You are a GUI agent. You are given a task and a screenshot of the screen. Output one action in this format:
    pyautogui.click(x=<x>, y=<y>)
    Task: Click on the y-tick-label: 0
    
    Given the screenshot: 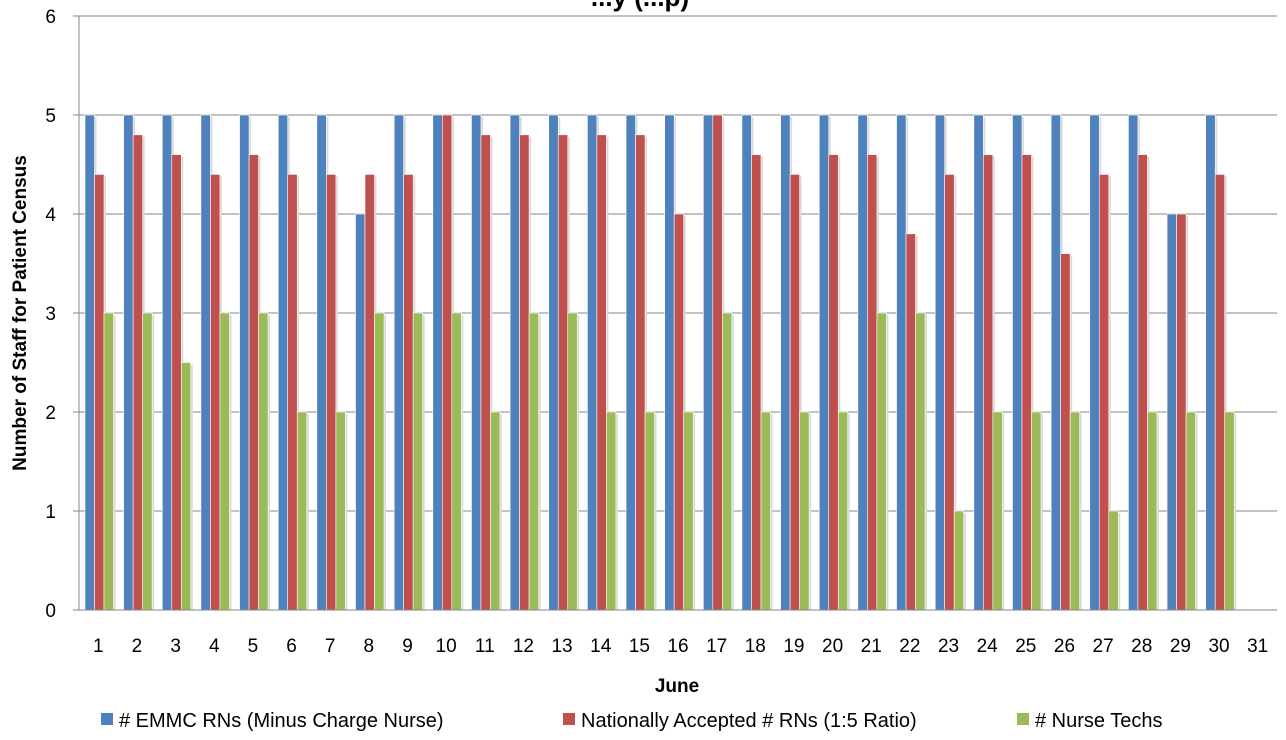 What is the action you would take?
    pyautogui.click(x=50, y=611)
    